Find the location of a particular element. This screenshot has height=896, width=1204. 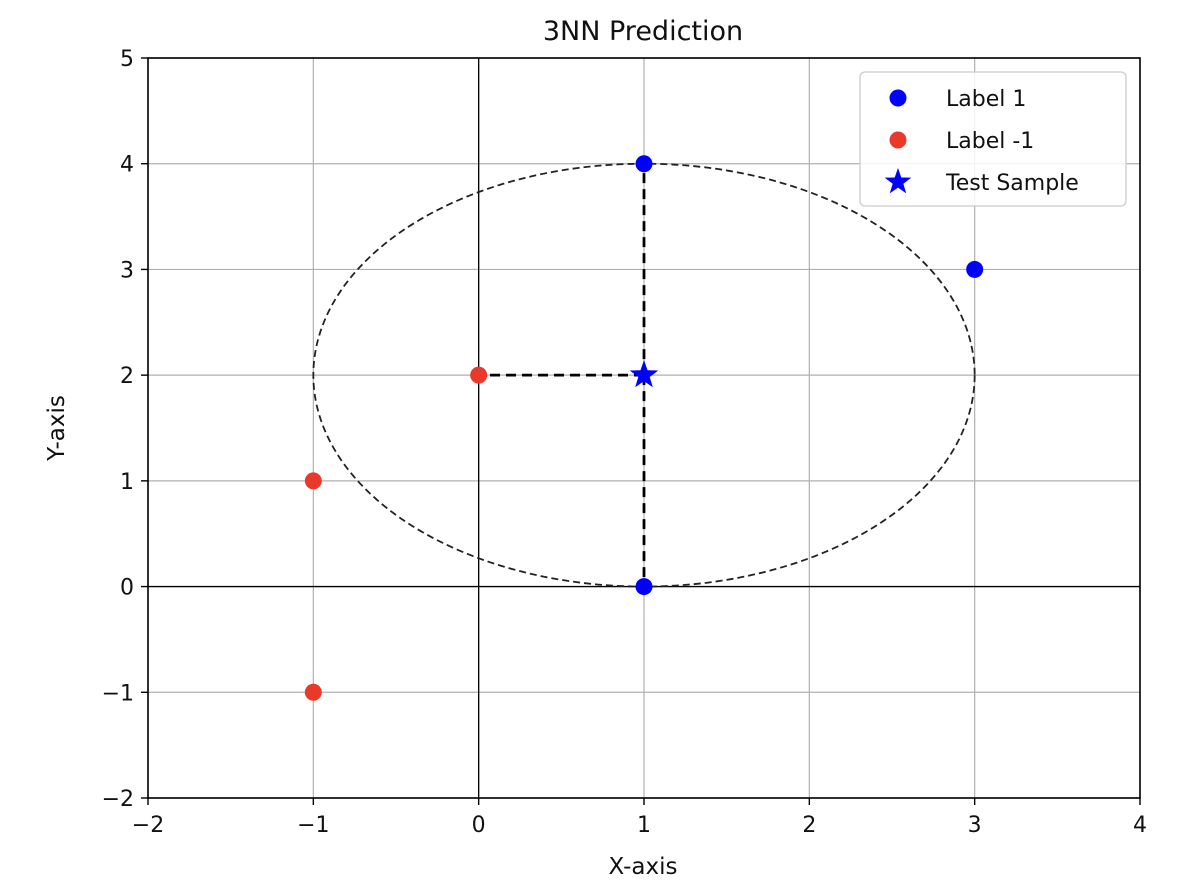

legend-entry-label: Label -1 is located at coordinates (990, 141).